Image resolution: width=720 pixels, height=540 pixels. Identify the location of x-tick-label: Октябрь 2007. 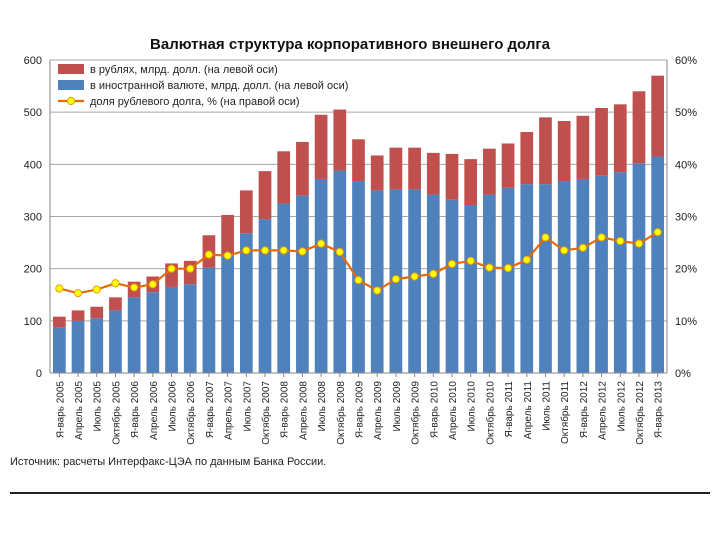
(266, 413).